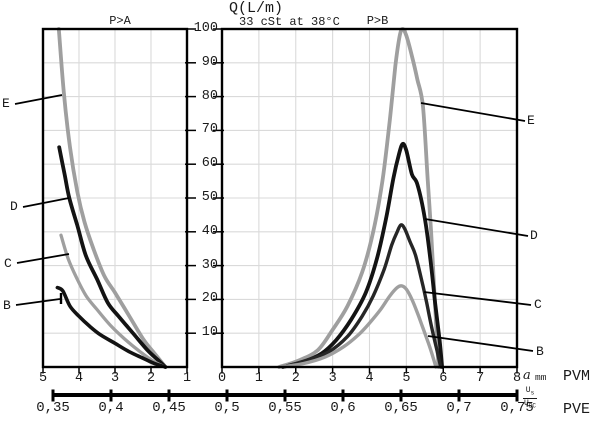 The width and height of the screenshot is (600, 422). Describe the element at coordinates (534, 235) in the screenshot. I see `curve-label-D-right: D` at that location.